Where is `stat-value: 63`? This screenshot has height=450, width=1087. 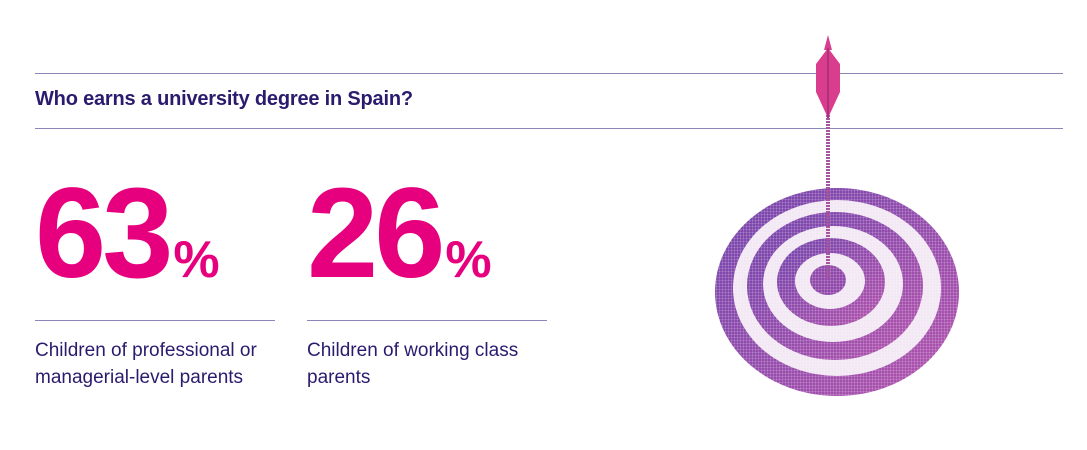 stat-value: 63 is located at coordinates (104, 233).